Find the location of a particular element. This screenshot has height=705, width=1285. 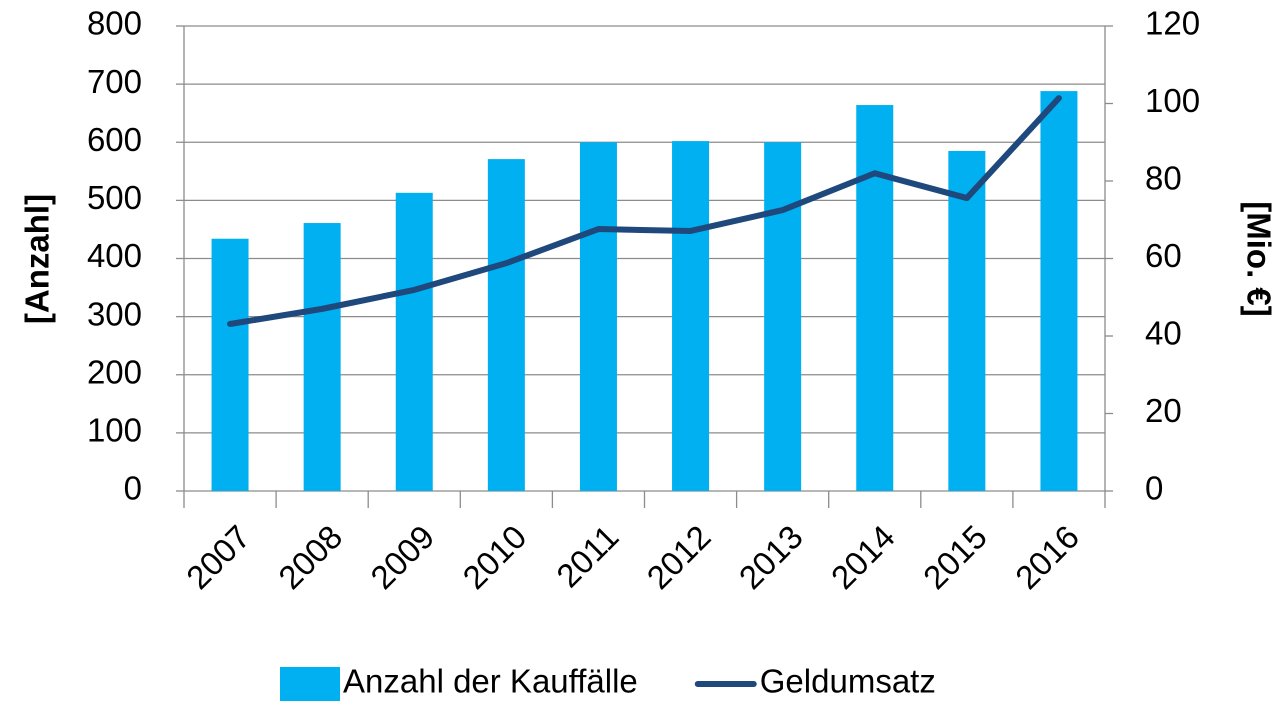

y-tick-label: 300 is located at coordinates (114, 313).